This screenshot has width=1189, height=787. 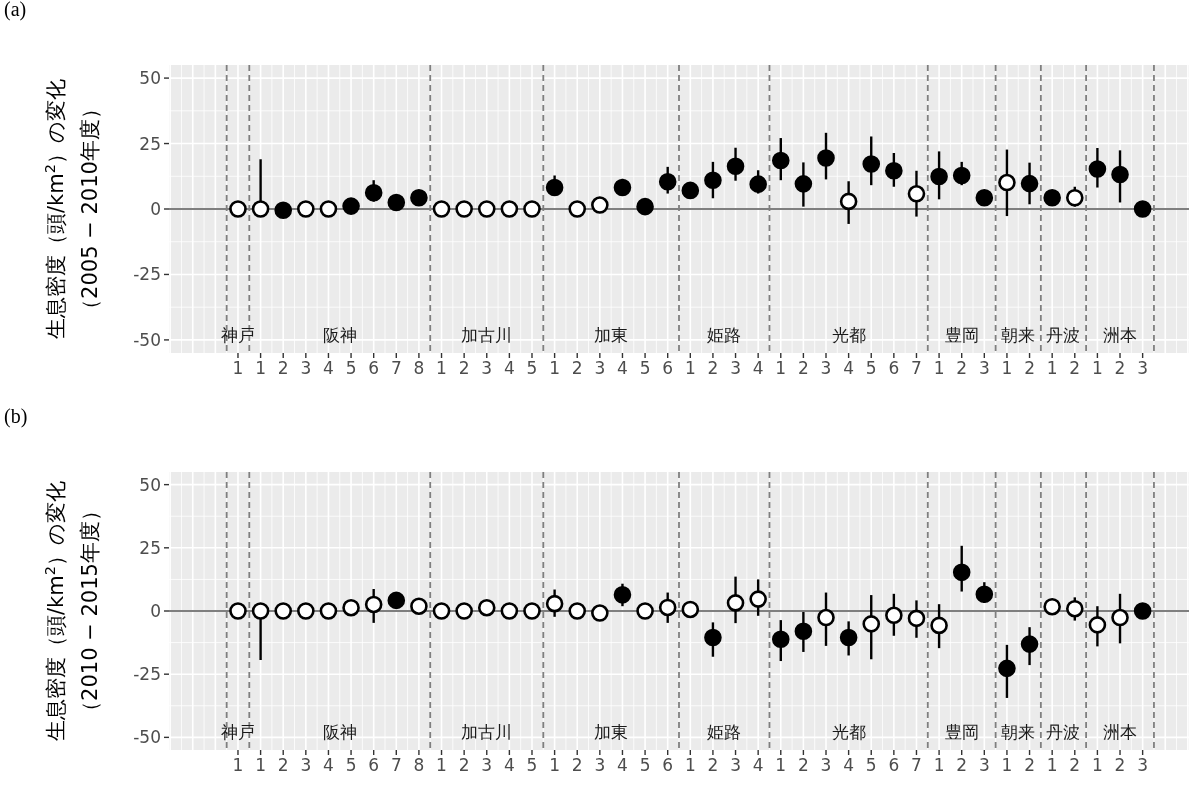 What do you see at coordinates (487, 335) in the screenshot?
I see `annotation: 加古川` at bounding box center [487, 335].